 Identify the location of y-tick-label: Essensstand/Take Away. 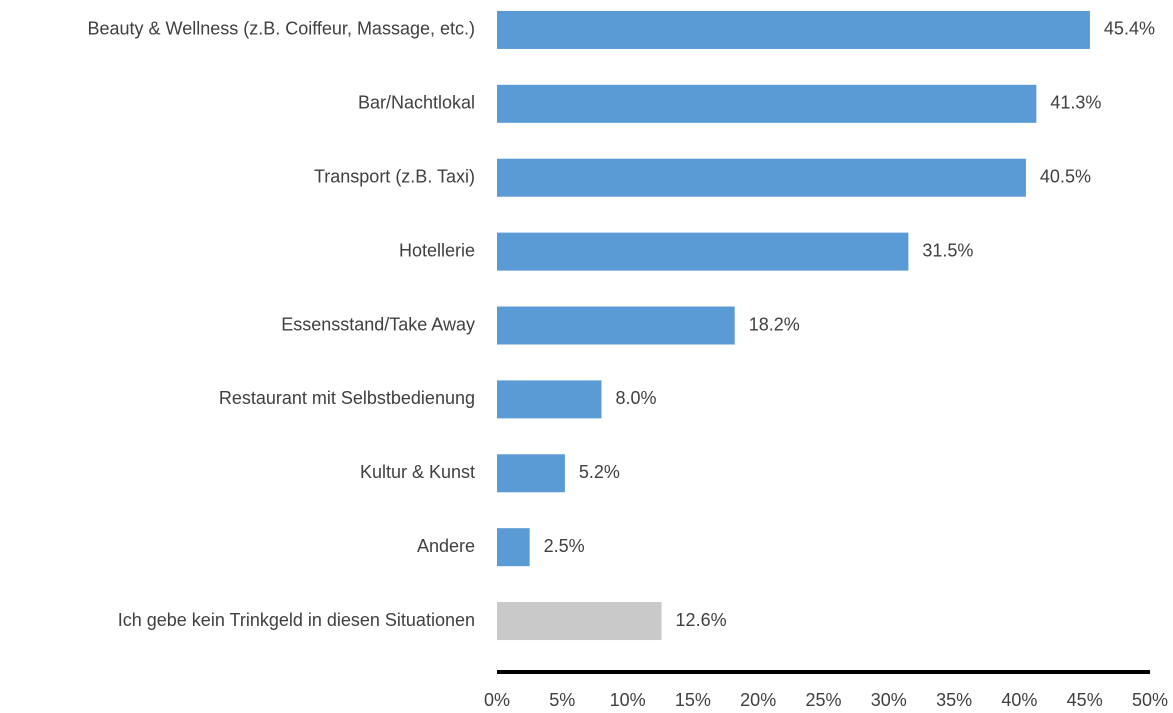
(378, 324).